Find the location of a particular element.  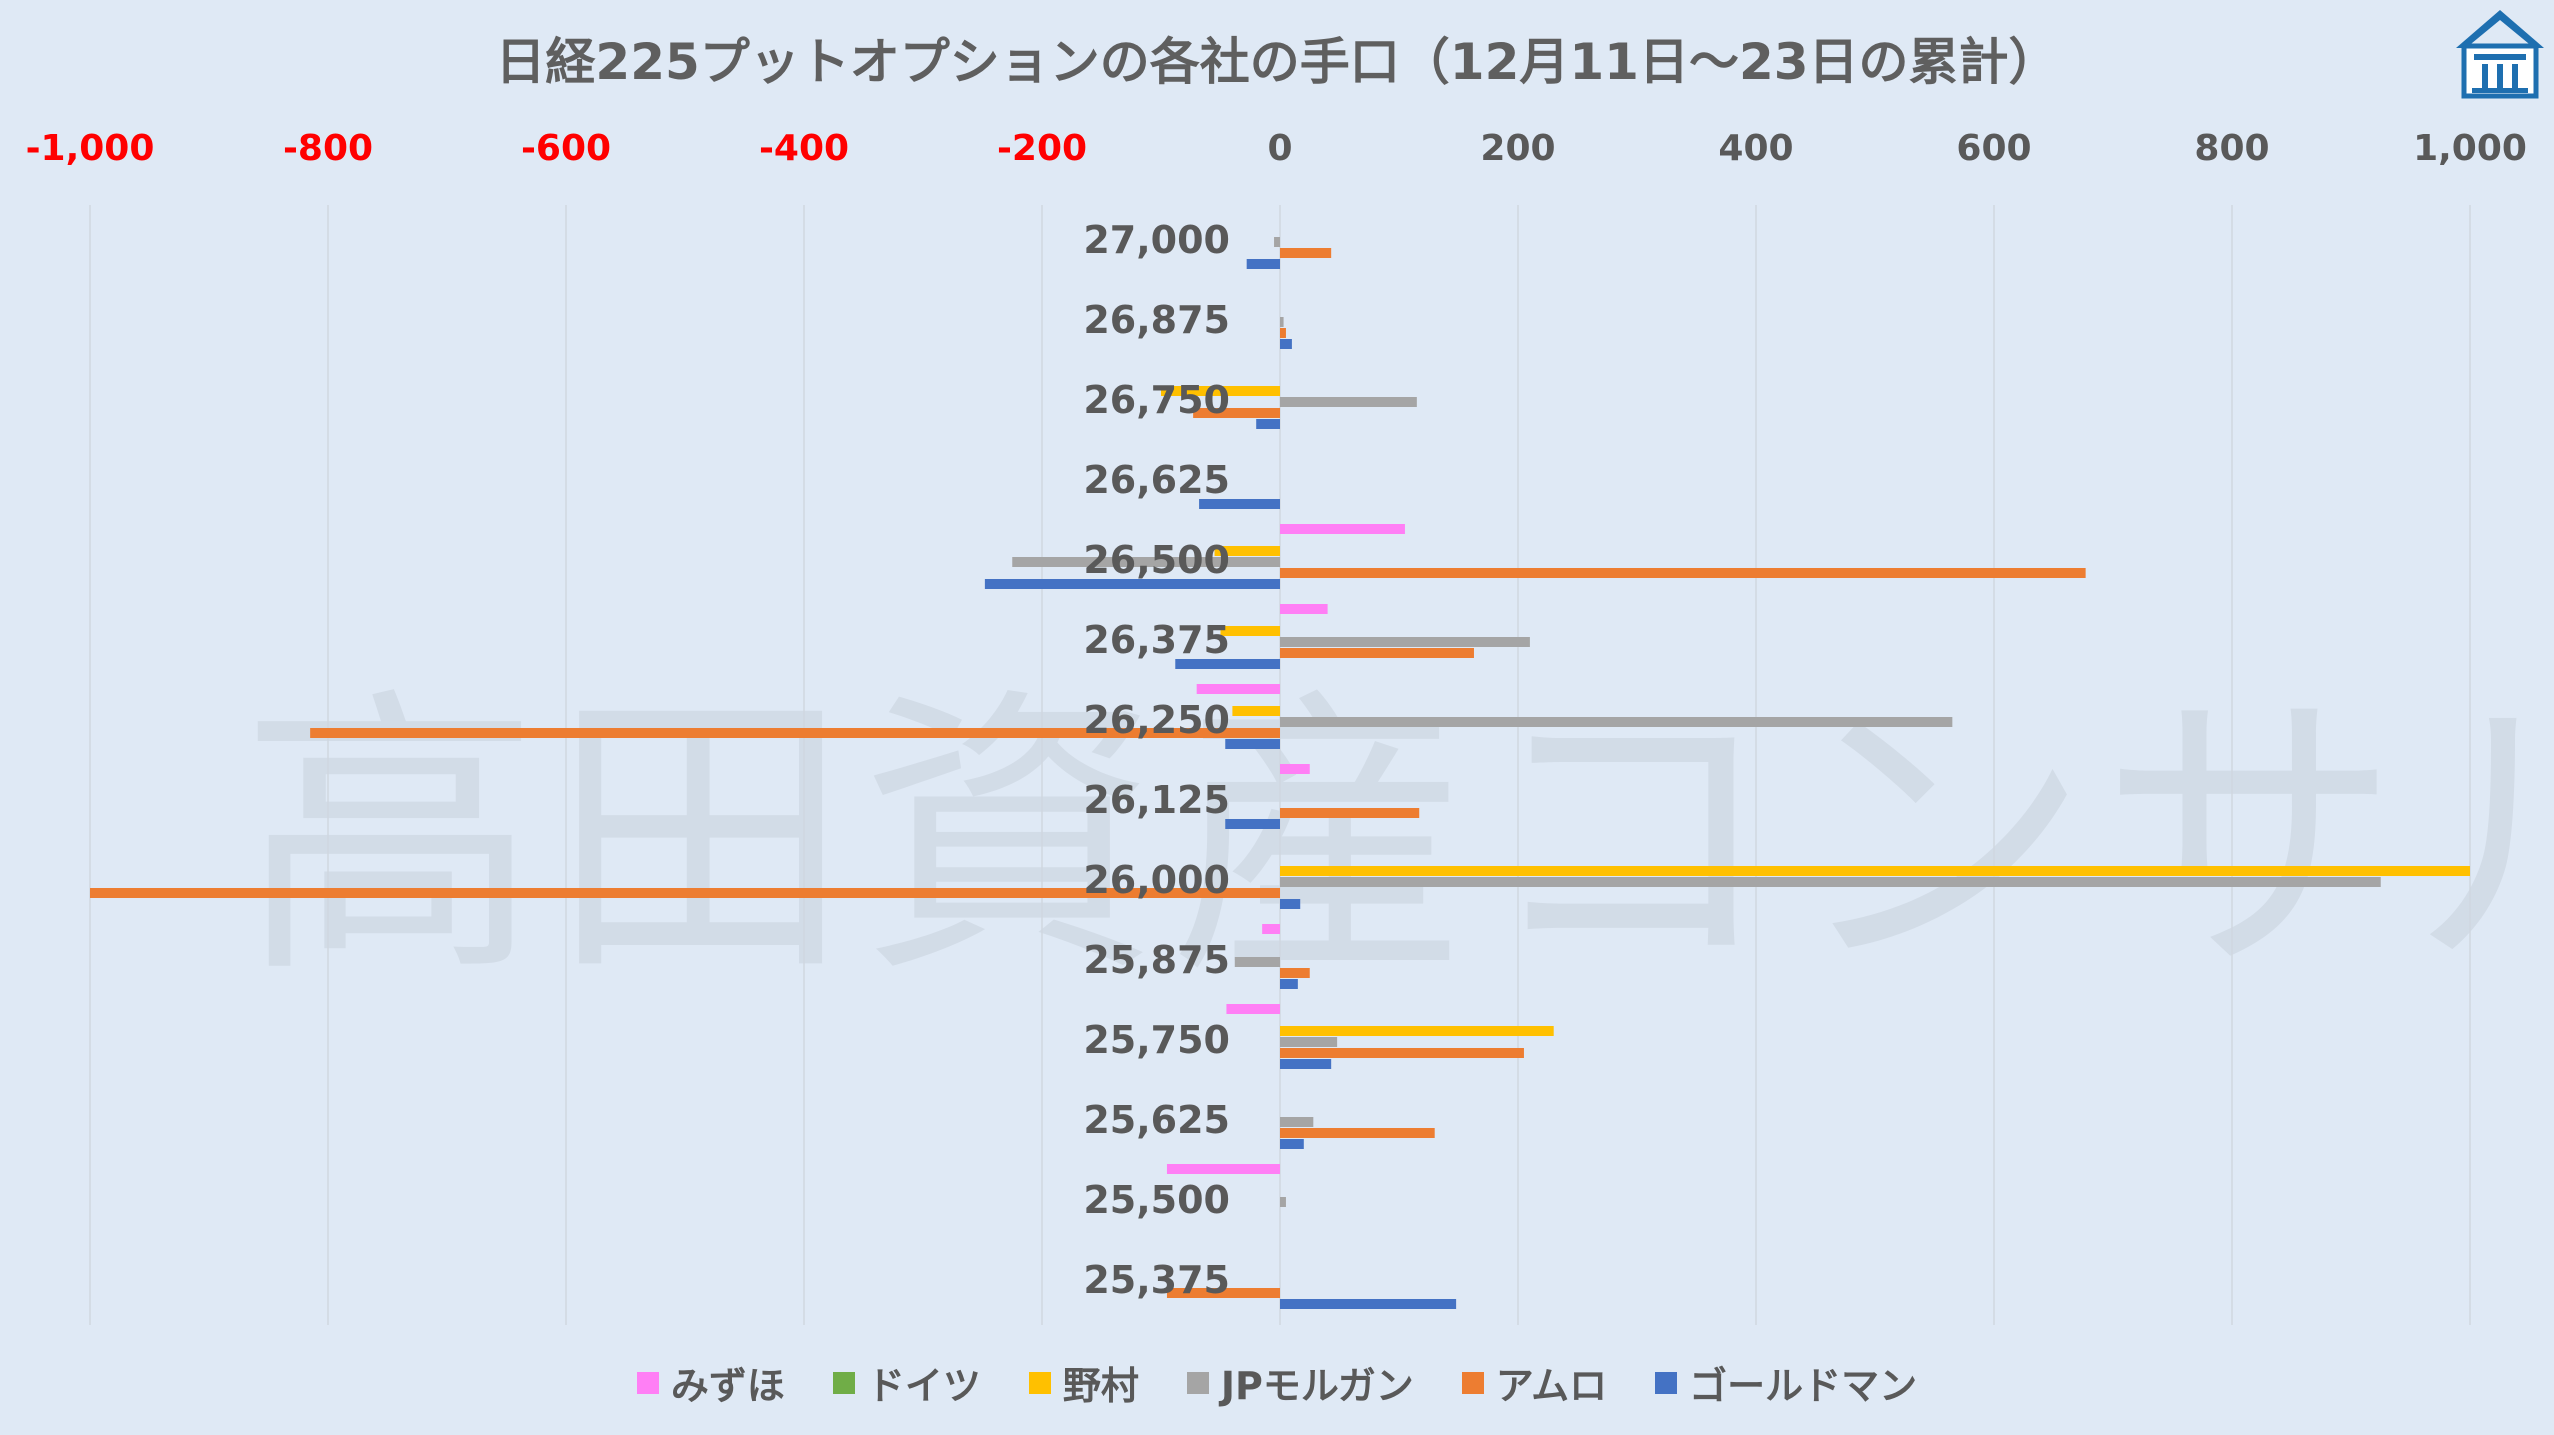

legend: みずほ ドイツ 野村 JPモルガン アムロ ゴールドマン is located at coordinates (1277, 1382).